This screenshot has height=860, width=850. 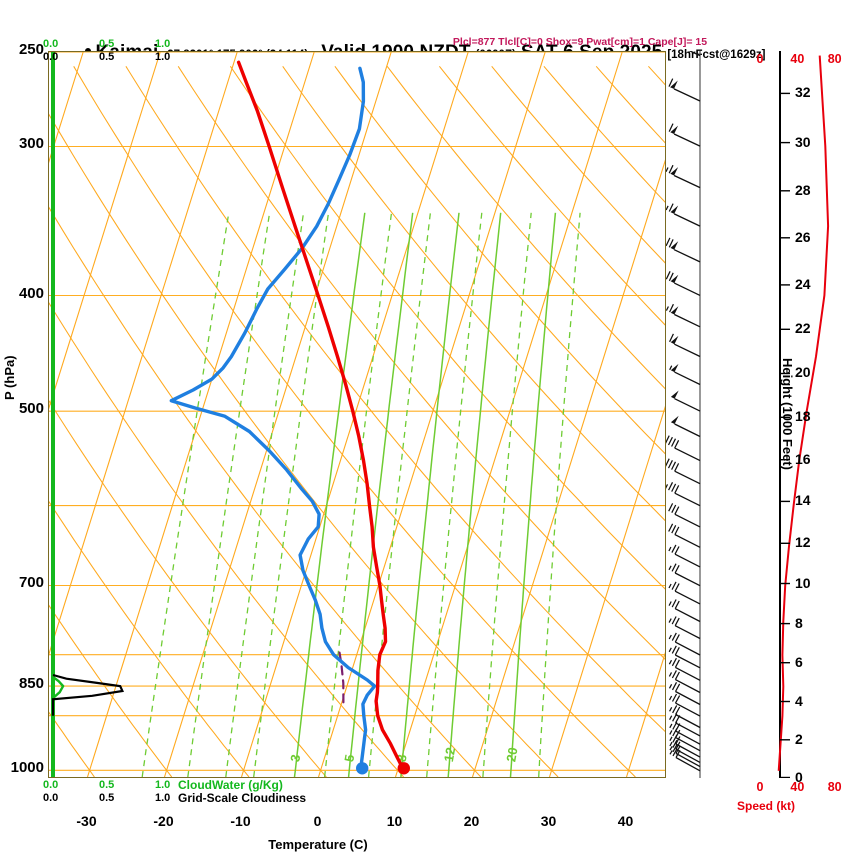 I want to click on pressure-tick-label: 300, so click(x=31, y=144).